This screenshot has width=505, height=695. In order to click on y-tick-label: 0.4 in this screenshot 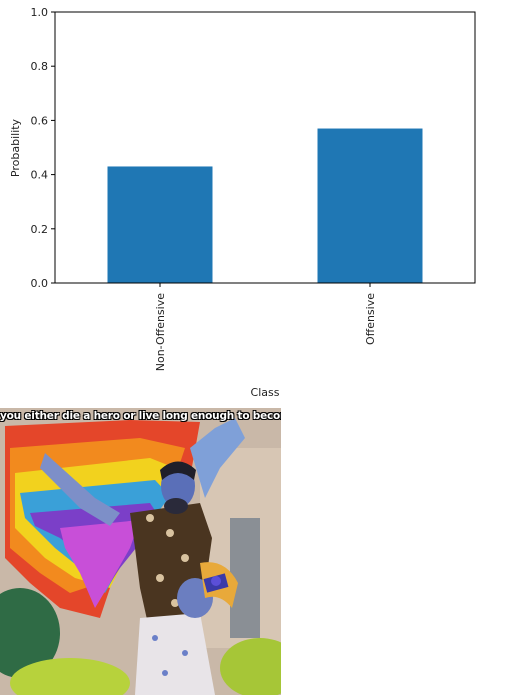, I will do `click(40, 175)`.